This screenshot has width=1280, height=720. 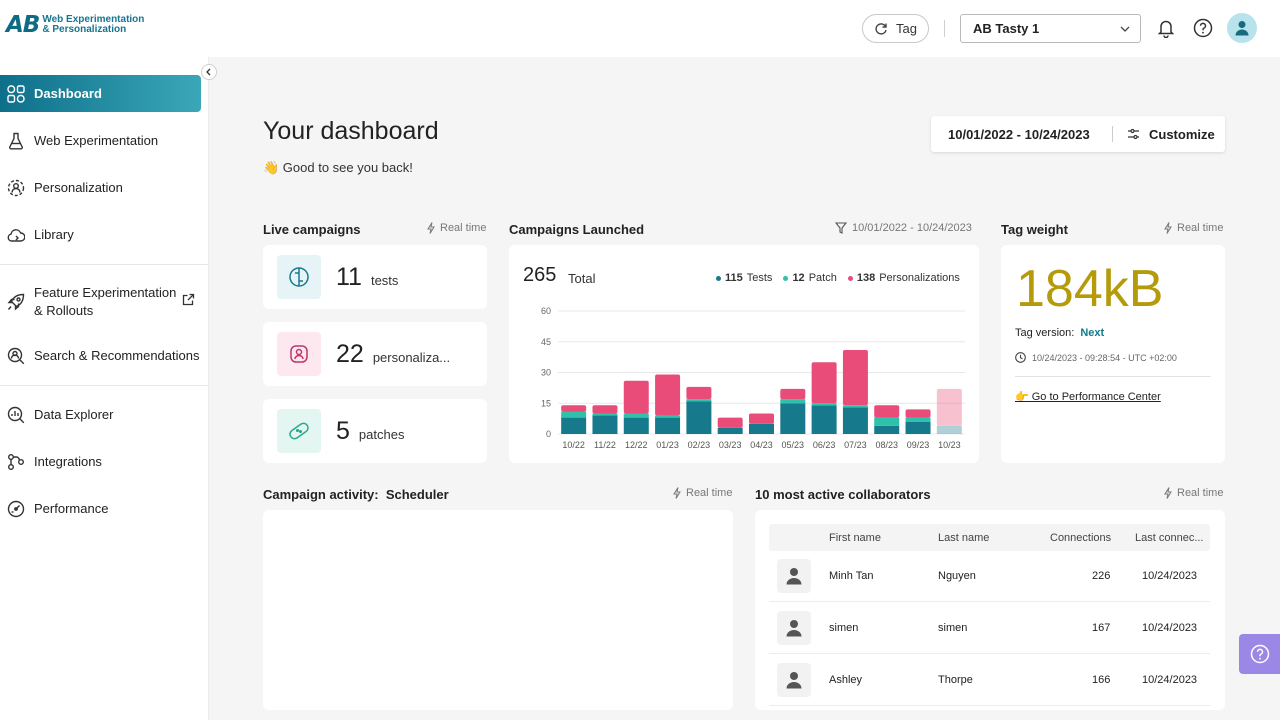 I want to click on customize-label: Customize, so click(x=1182, y=134).